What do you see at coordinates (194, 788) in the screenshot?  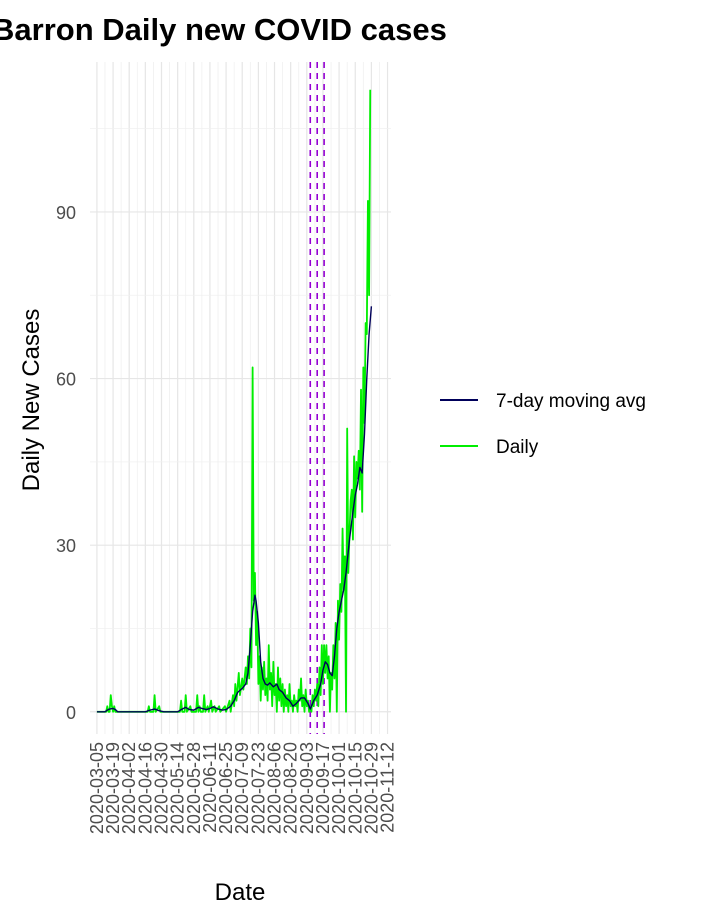 I see `x-tick-label: 2020-05-28` at bounding box center [194, 788].